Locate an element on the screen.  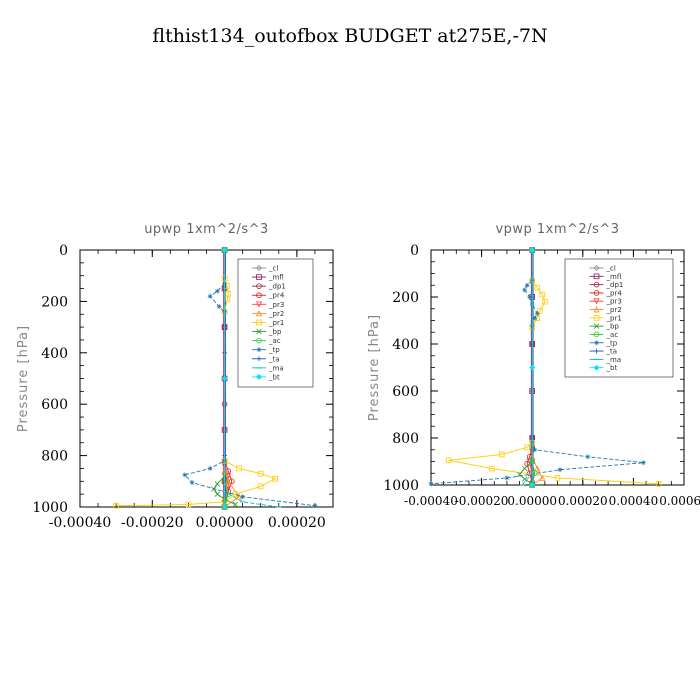
legend-entry: _tp is located at coordinates (274, 350).